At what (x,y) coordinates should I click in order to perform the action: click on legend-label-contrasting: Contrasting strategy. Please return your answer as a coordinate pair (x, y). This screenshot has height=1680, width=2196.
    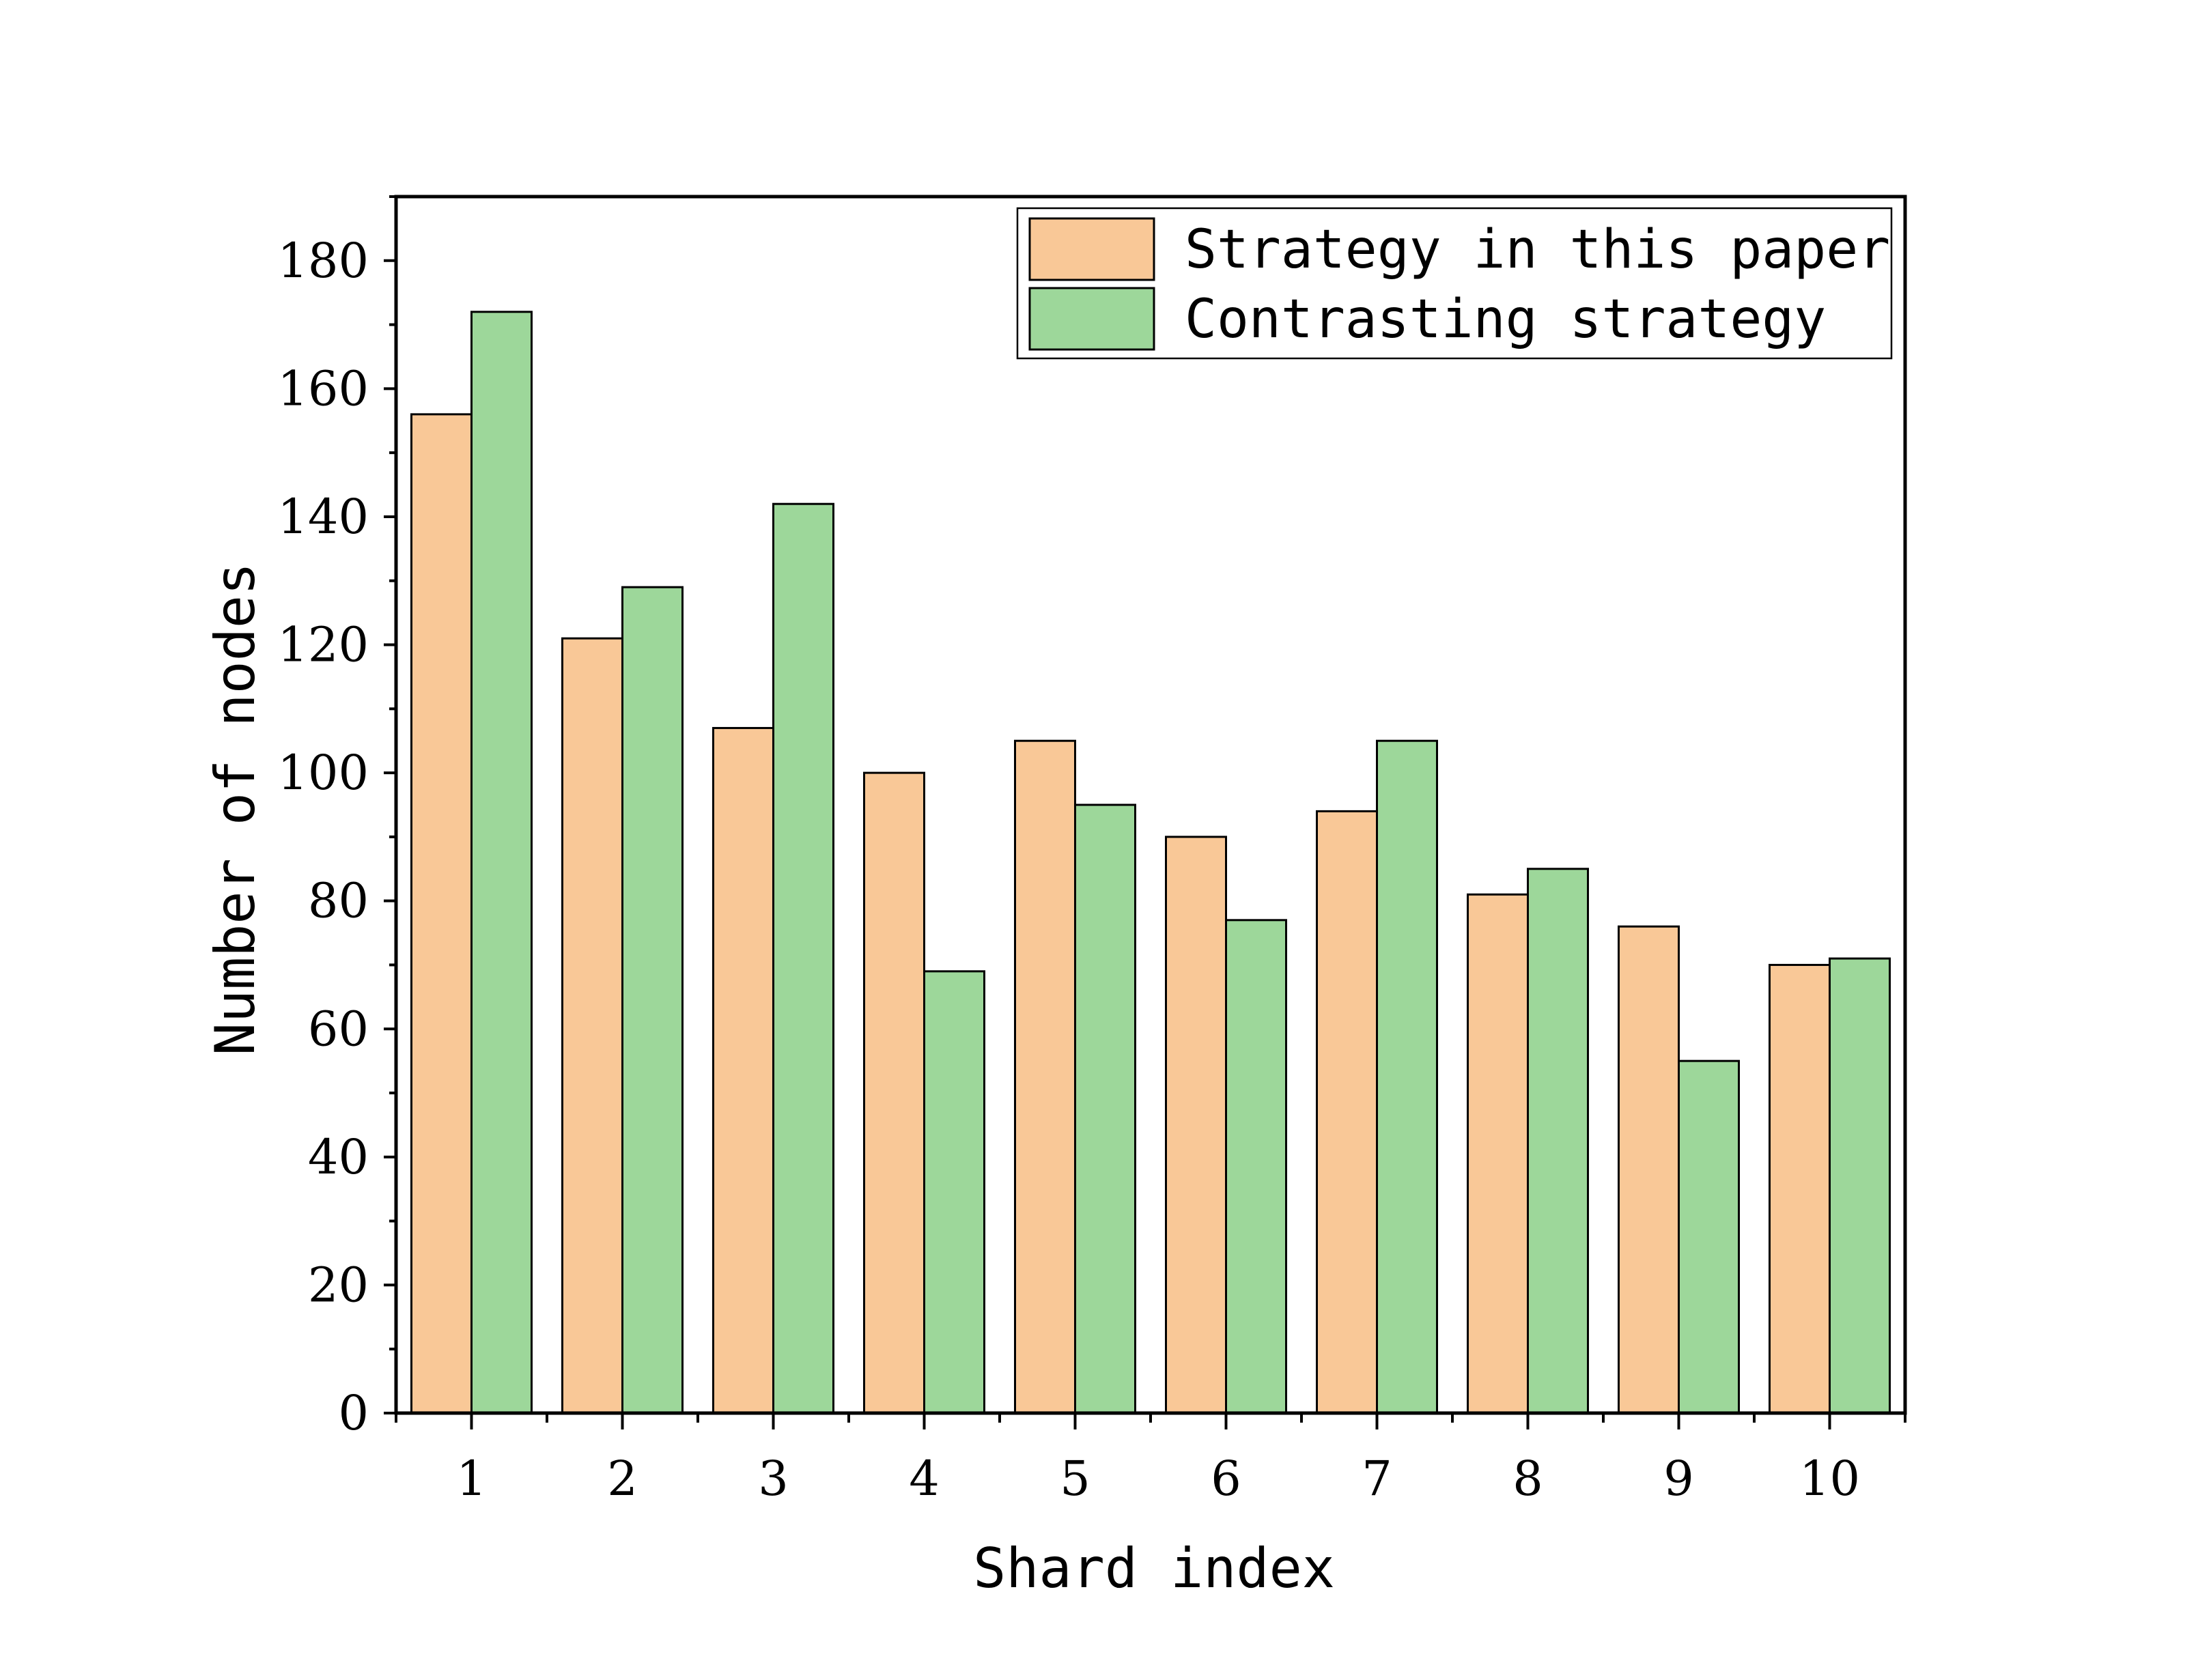
    Looking at the image, I should click on (1505, 319).